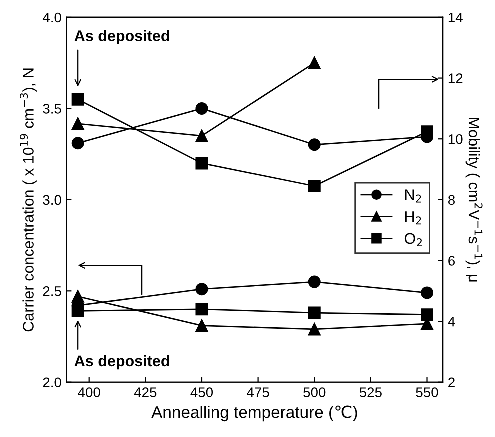 This screenshot has width=495, height=437. I want to click on x-tick-label: 425, so click(145, 393).